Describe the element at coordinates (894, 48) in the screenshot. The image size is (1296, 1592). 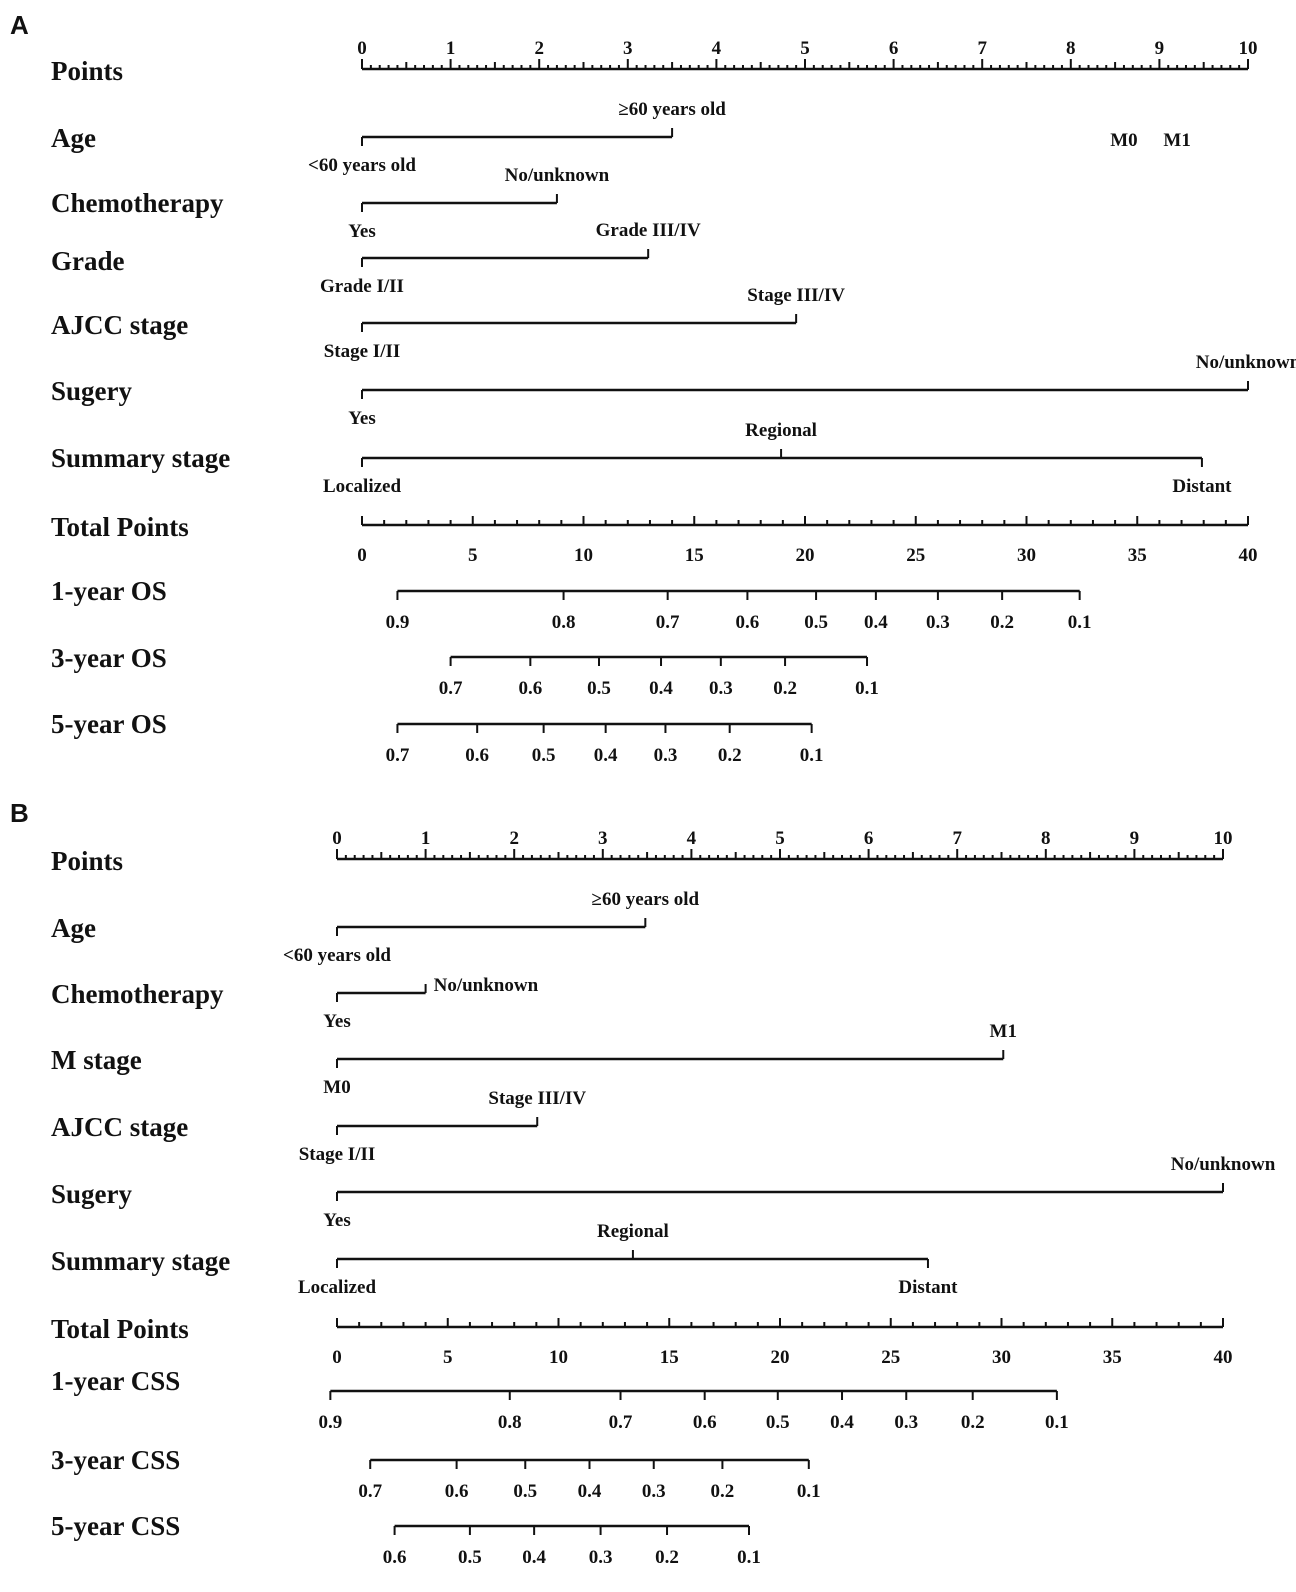
I see `panel-a-points-tick-label: 6` at that location.